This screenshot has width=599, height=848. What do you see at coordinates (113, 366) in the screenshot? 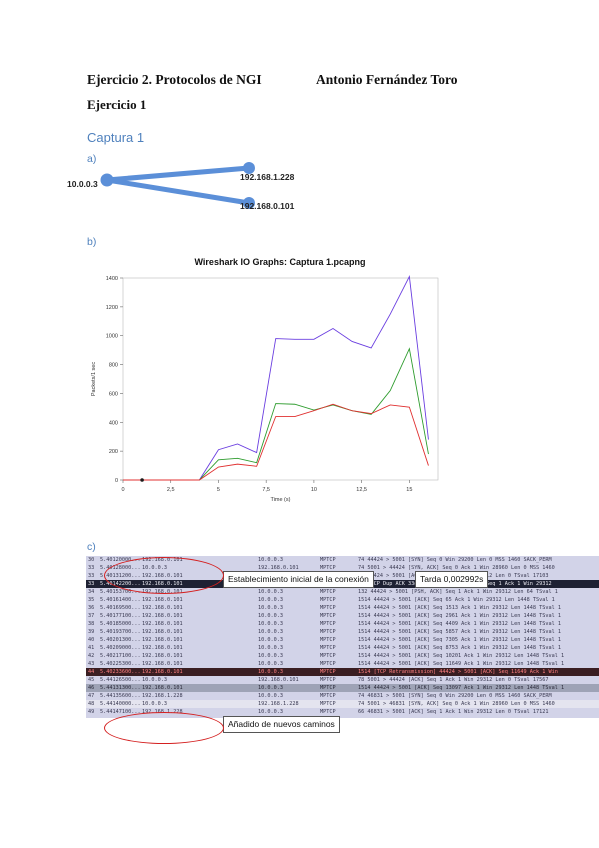
I see `y-tick-label: 800` at bounding box center [113, 366].